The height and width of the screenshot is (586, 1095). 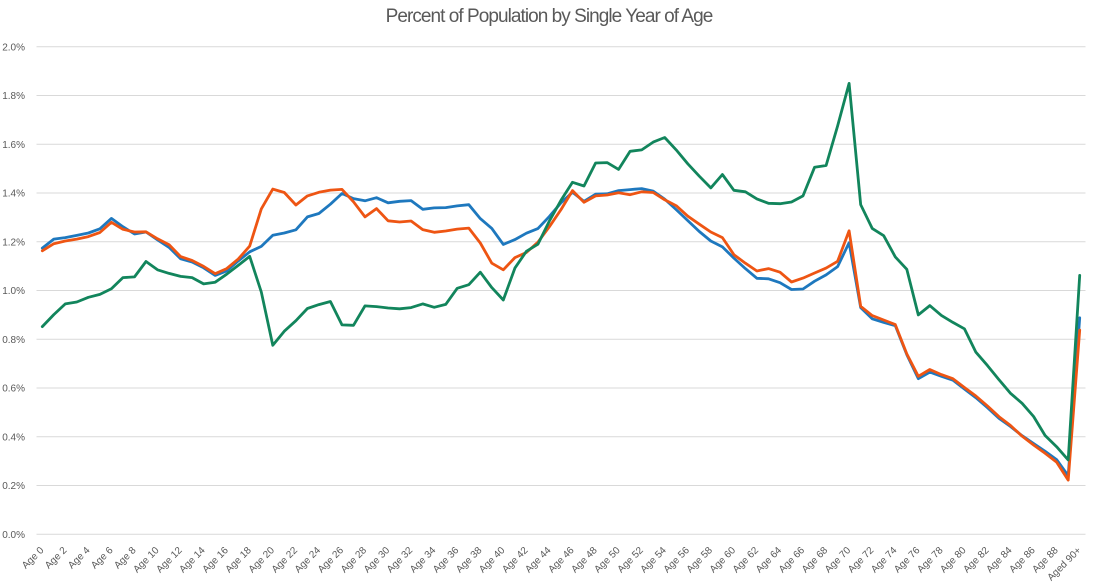 I want to click on svg-text: 0.4%, so click(x=13, y=437).